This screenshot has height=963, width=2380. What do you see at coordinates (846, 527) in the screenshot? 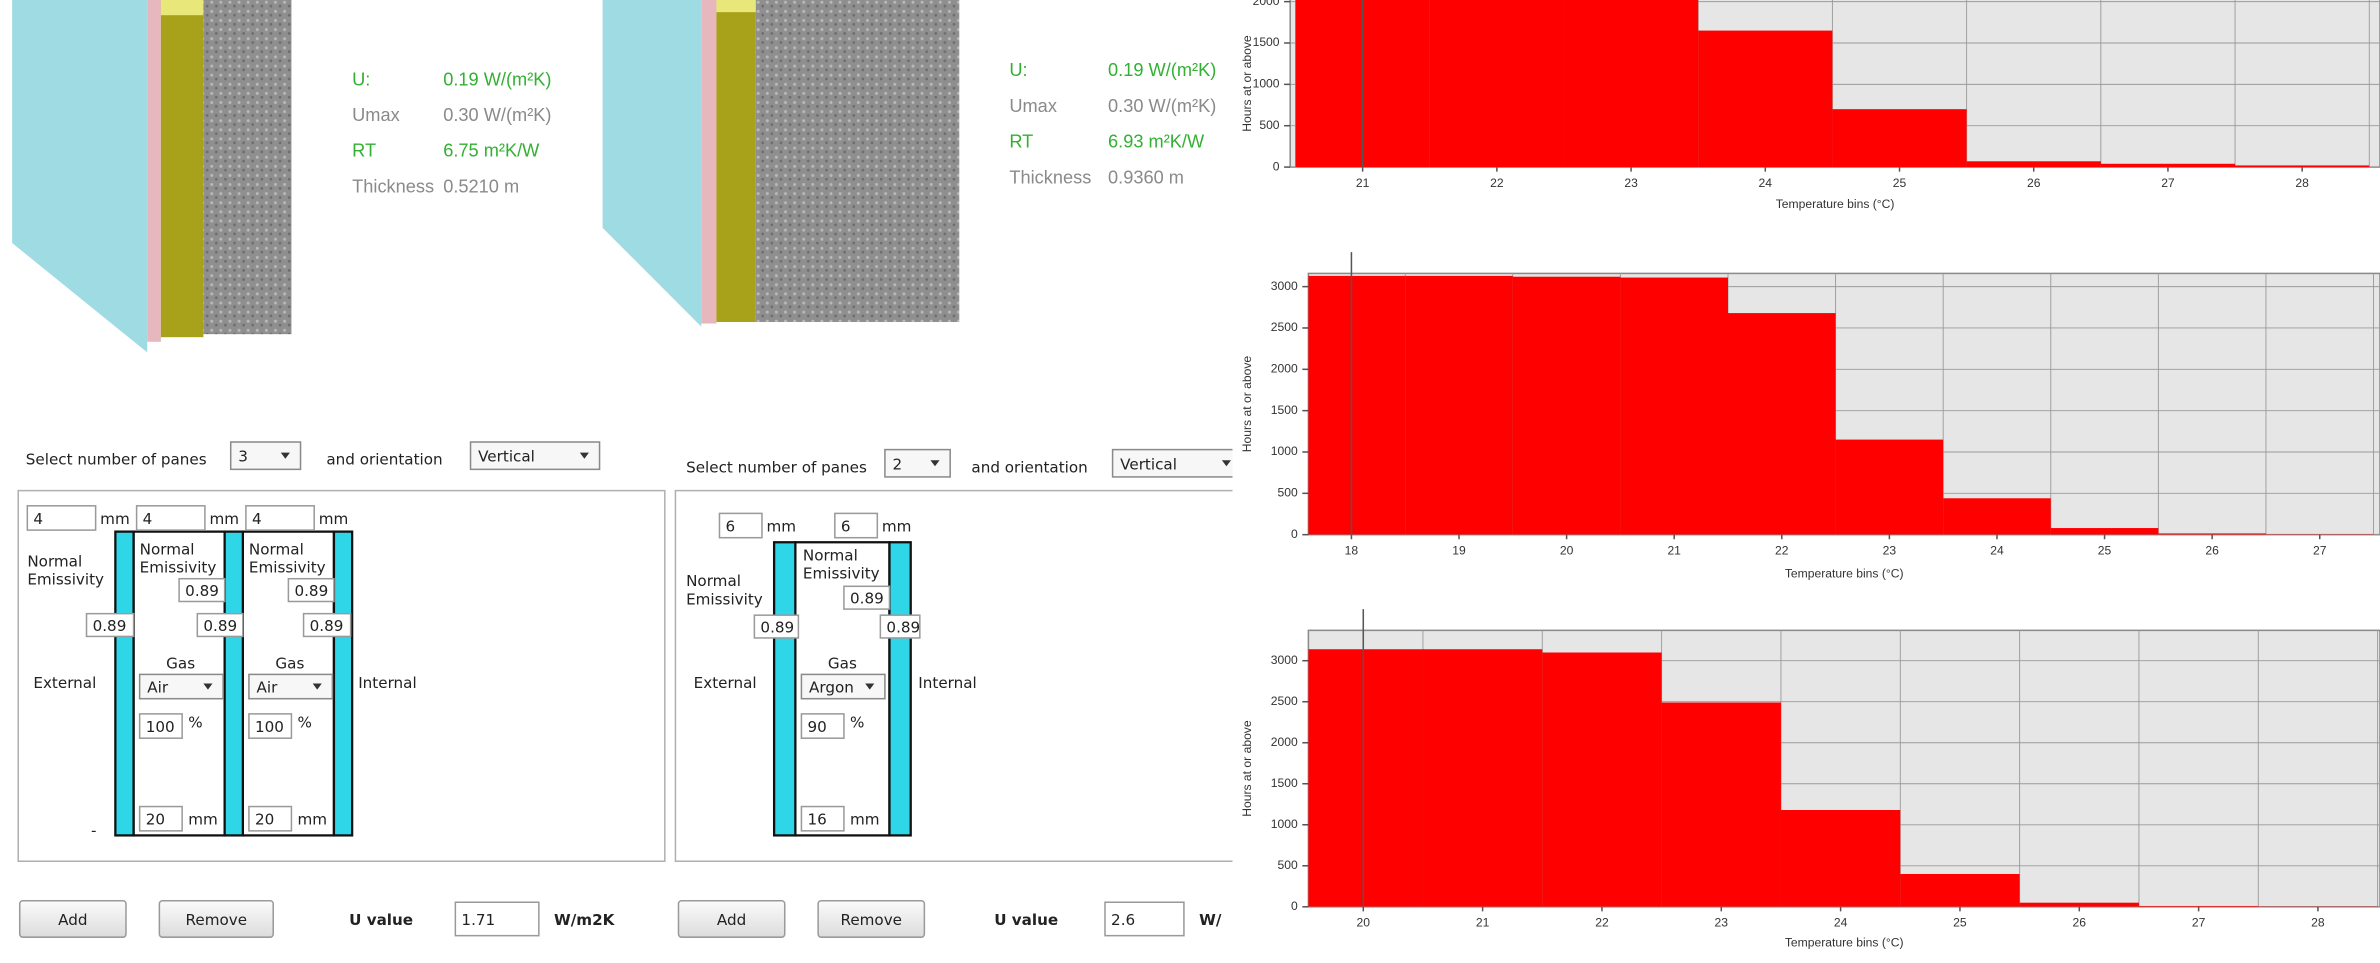
I see `input-value: 6` at bounding box center [846, 527].